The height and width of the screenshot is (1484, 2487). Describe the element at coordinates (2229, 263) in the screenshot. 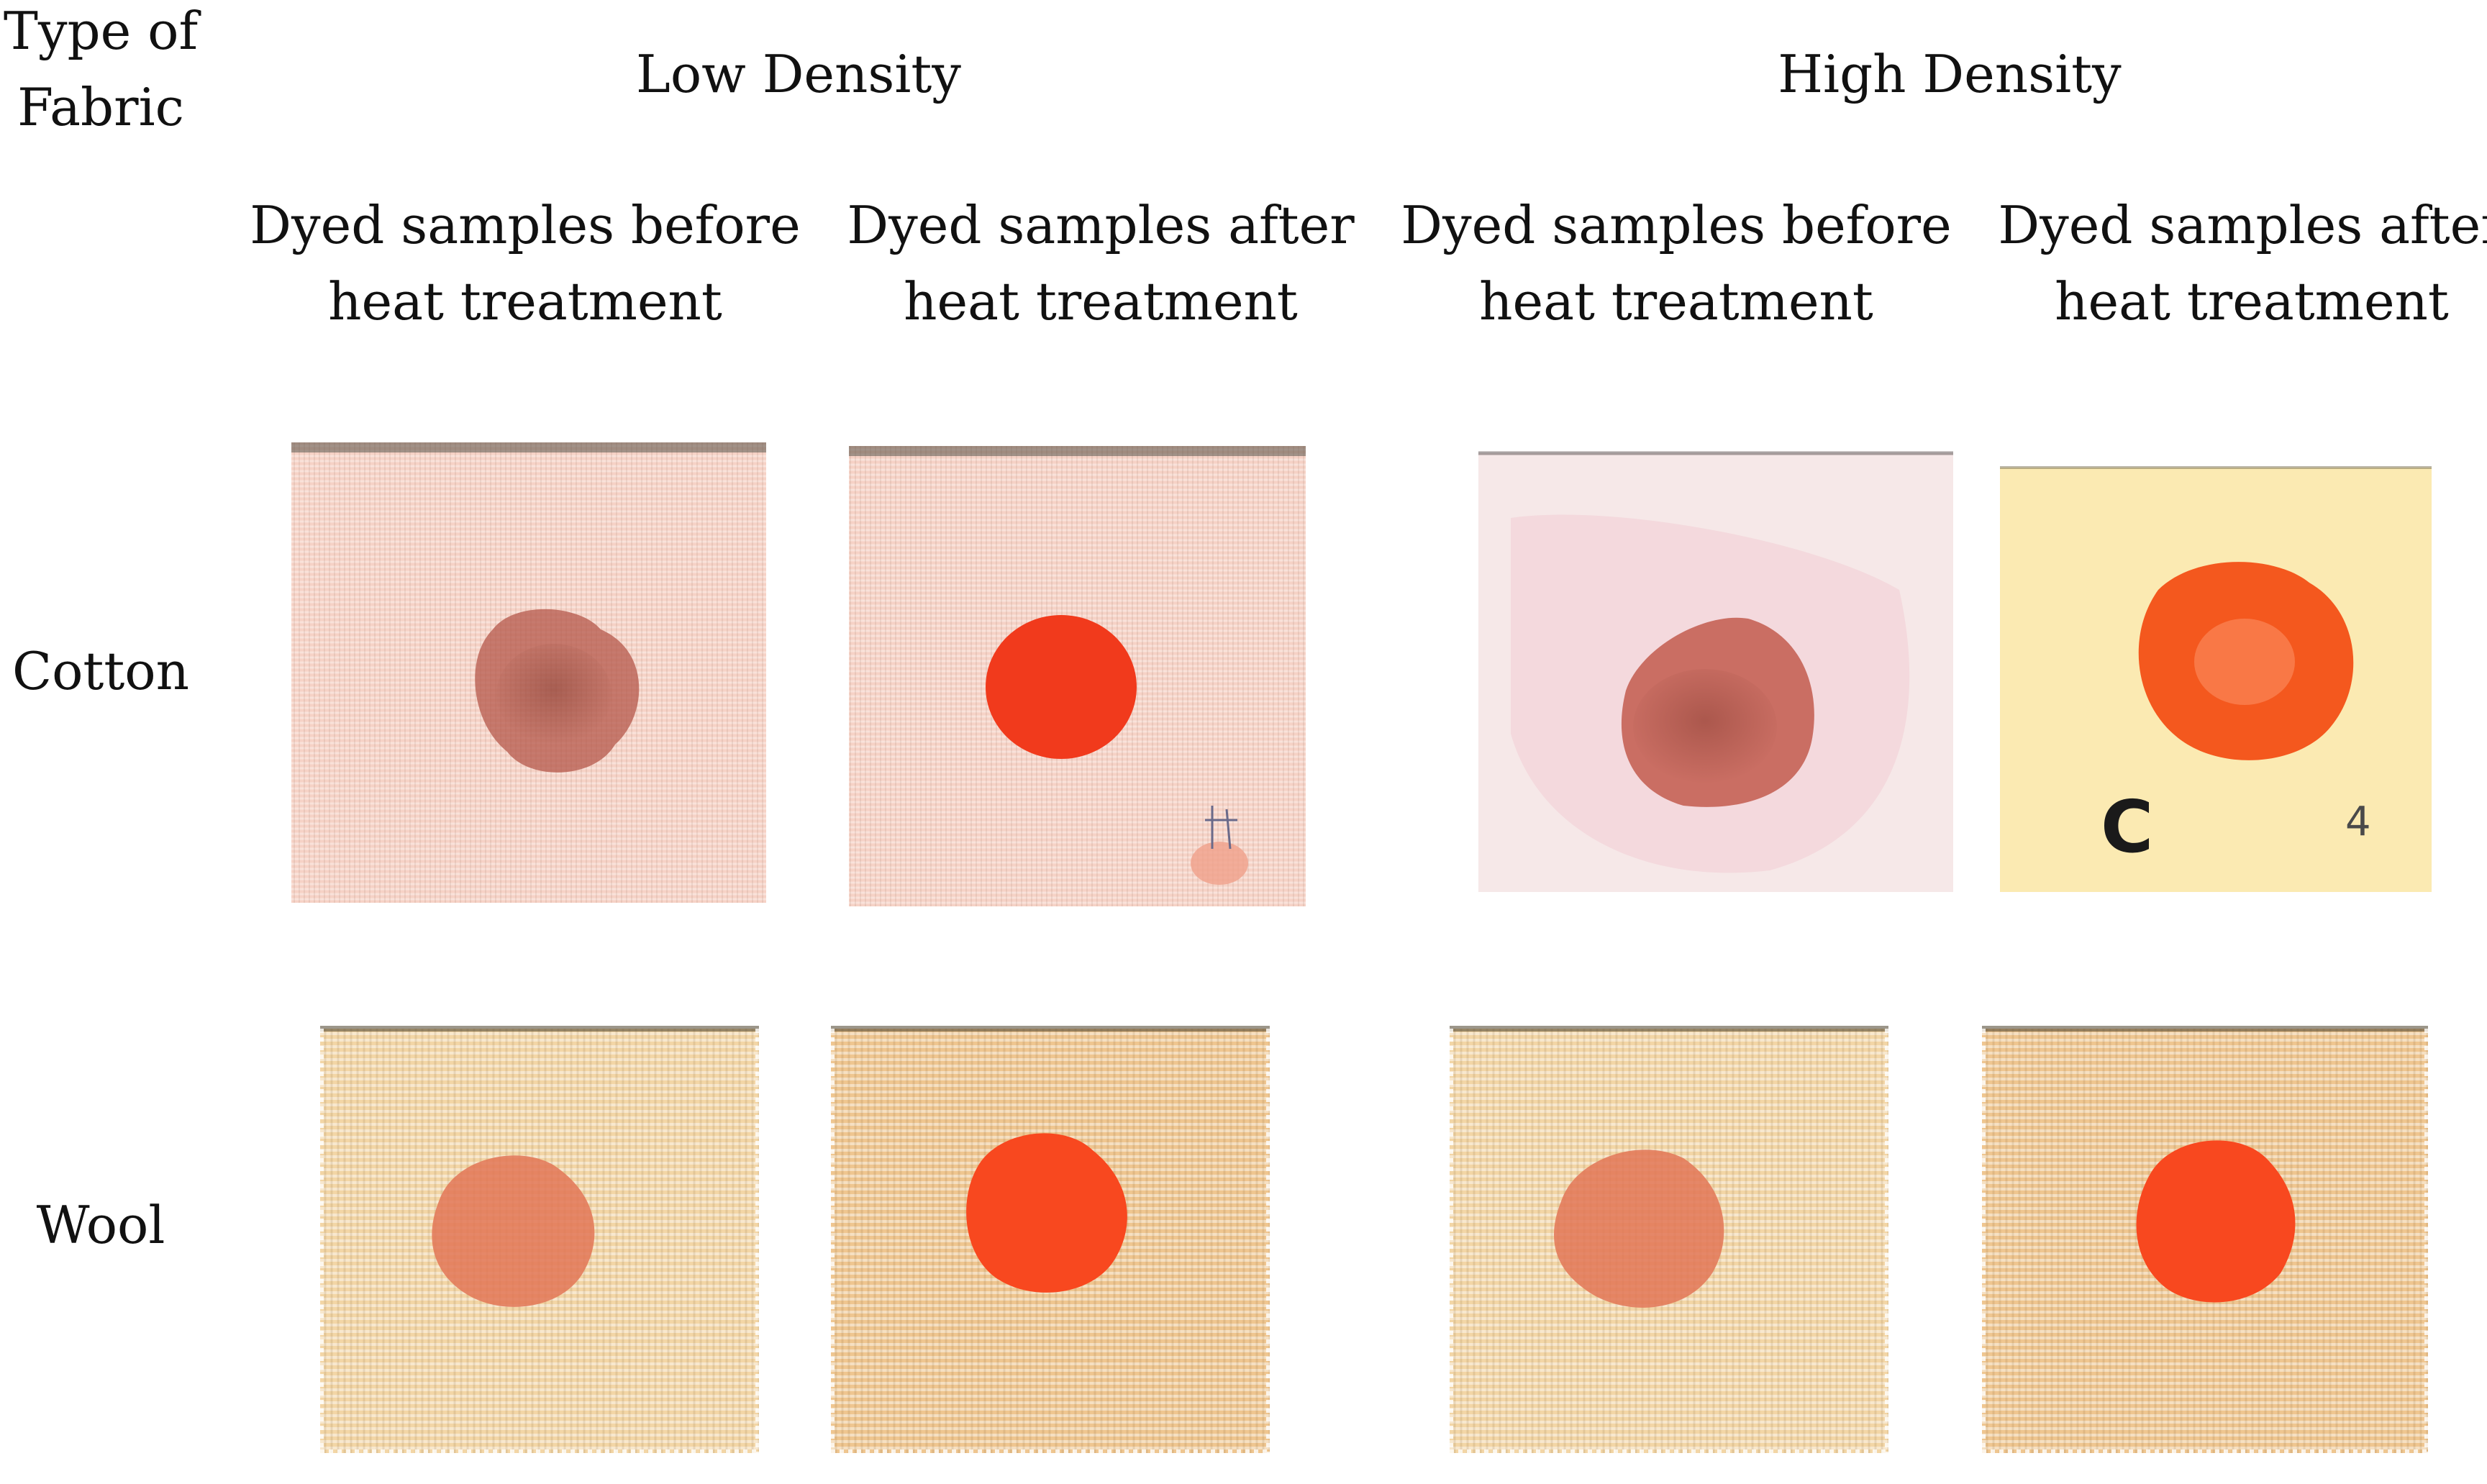

I see `column-header-high-after: Dyed samples after heat treatment` at that location.